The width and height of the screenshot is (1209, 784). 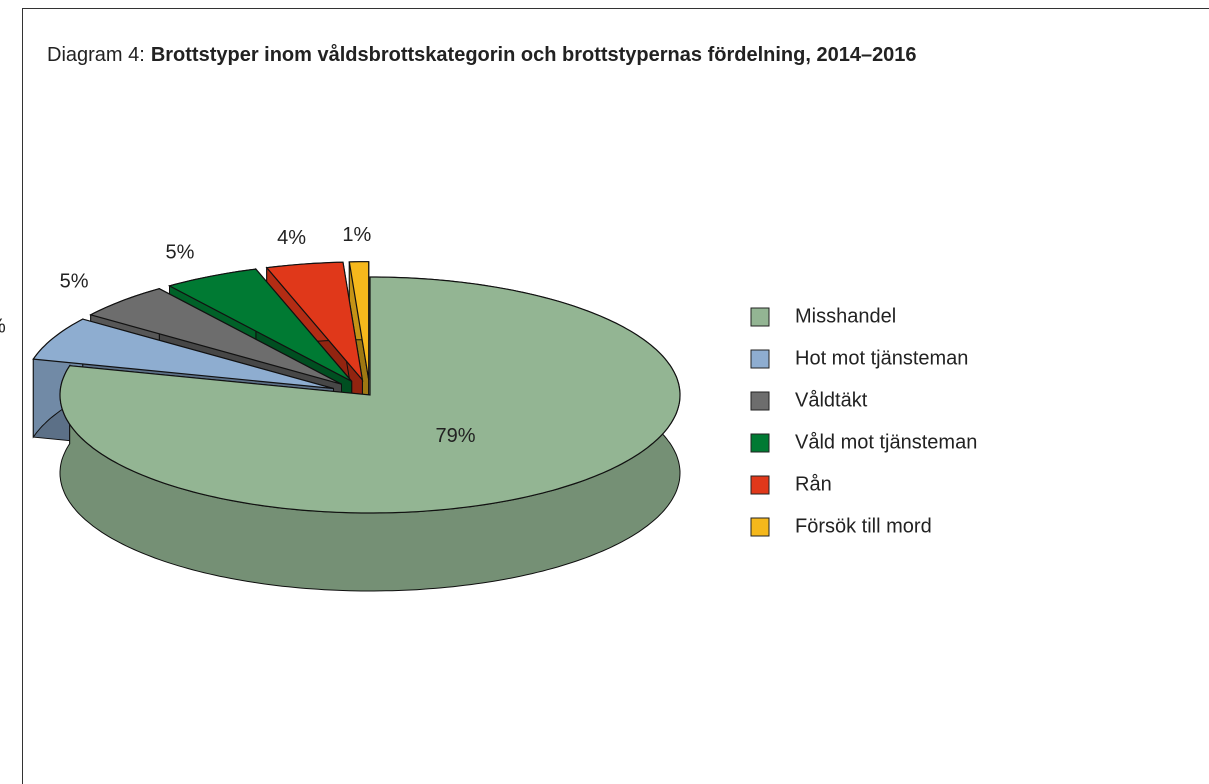 I want to click on data-label: 4%, so click(x=291, y=238).